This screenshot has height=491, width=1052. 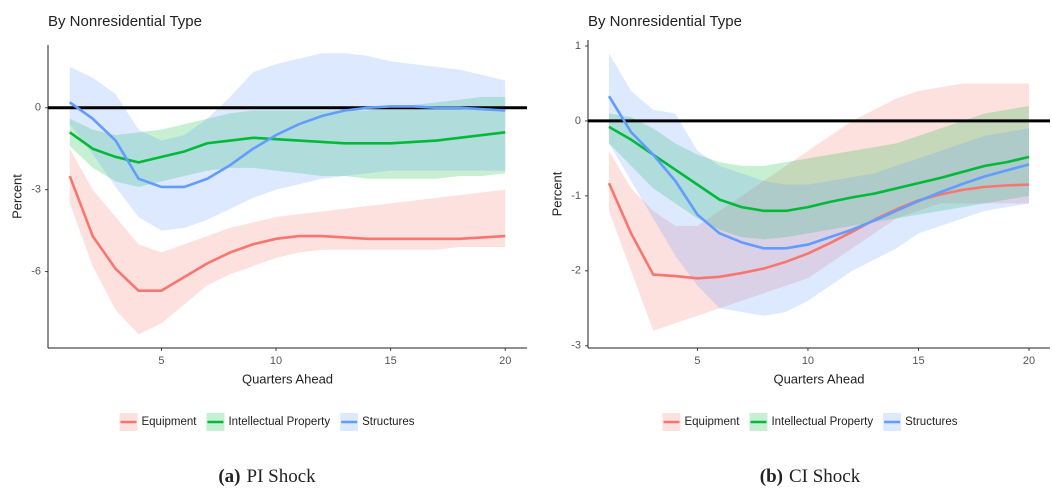 What do you see at coordinates (578, 46) in the screenshot?
I see `y-tick-label: 1` at bounding box center [578, 46].